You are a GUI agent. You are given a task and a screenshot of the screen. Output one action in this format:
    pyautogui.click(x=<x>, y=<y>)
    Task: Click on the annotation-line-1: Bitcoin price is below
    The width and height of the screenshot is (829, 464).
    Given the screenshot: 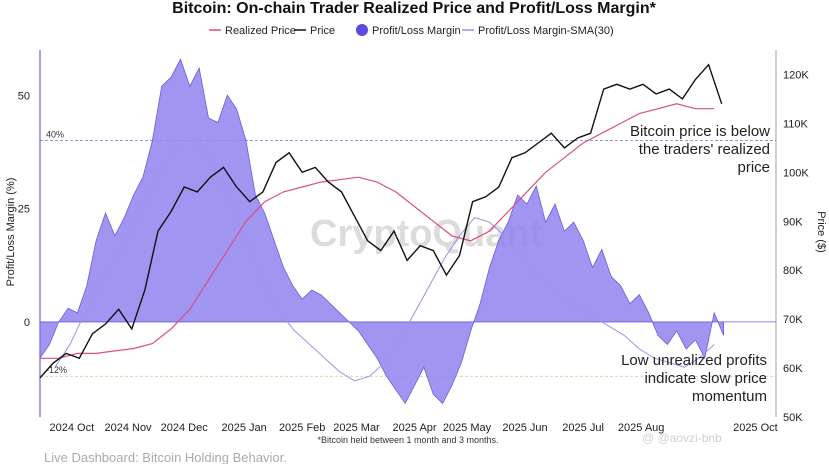 What is the action you would take?
    pyautogui.click(x=700, y=131)
    